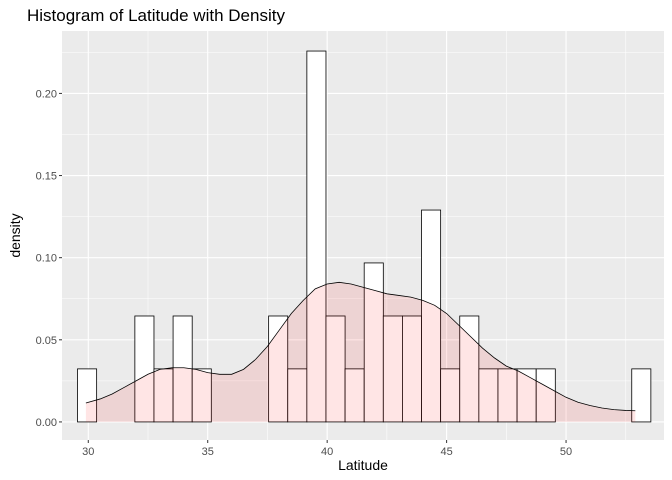 The image size is (672, 480). Describe the element at coordinates (363, 465) in the screenshot. I see `x-axis-title: Latitude` at that location.